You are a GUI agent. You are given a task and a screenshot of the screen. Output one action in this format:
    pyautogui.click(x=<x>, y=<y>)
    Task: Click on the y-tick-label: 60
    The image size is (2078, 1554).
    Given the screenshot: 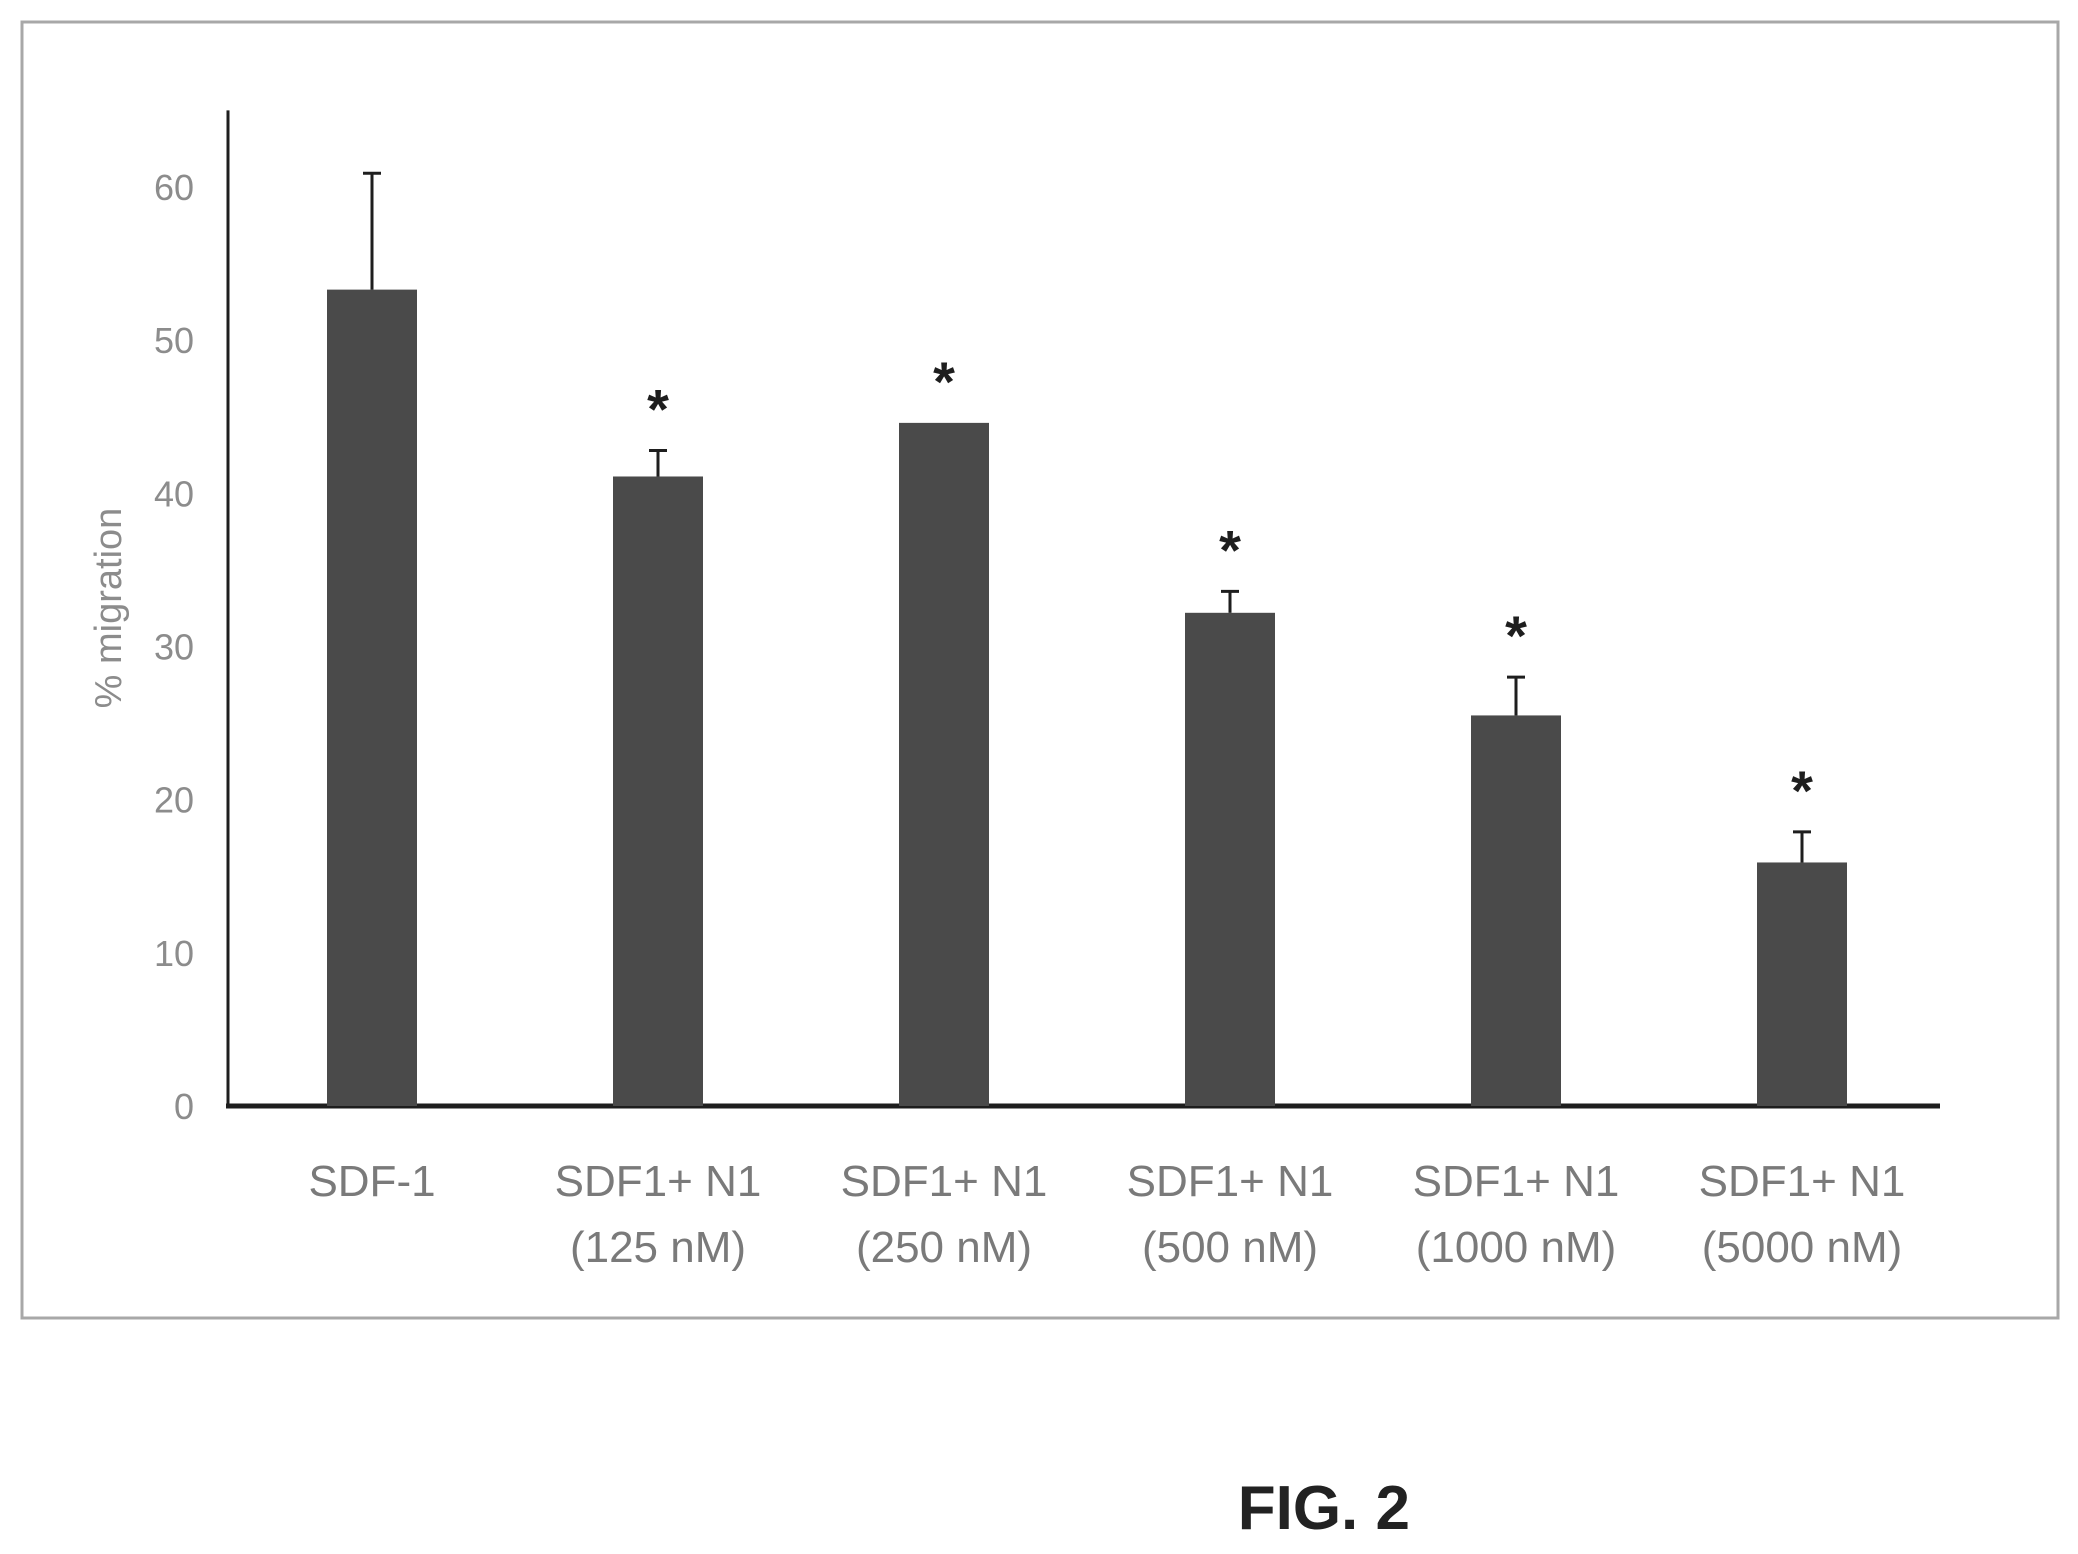 What is the action you would take?
    pyautogui.click(x=174, y=187)
    